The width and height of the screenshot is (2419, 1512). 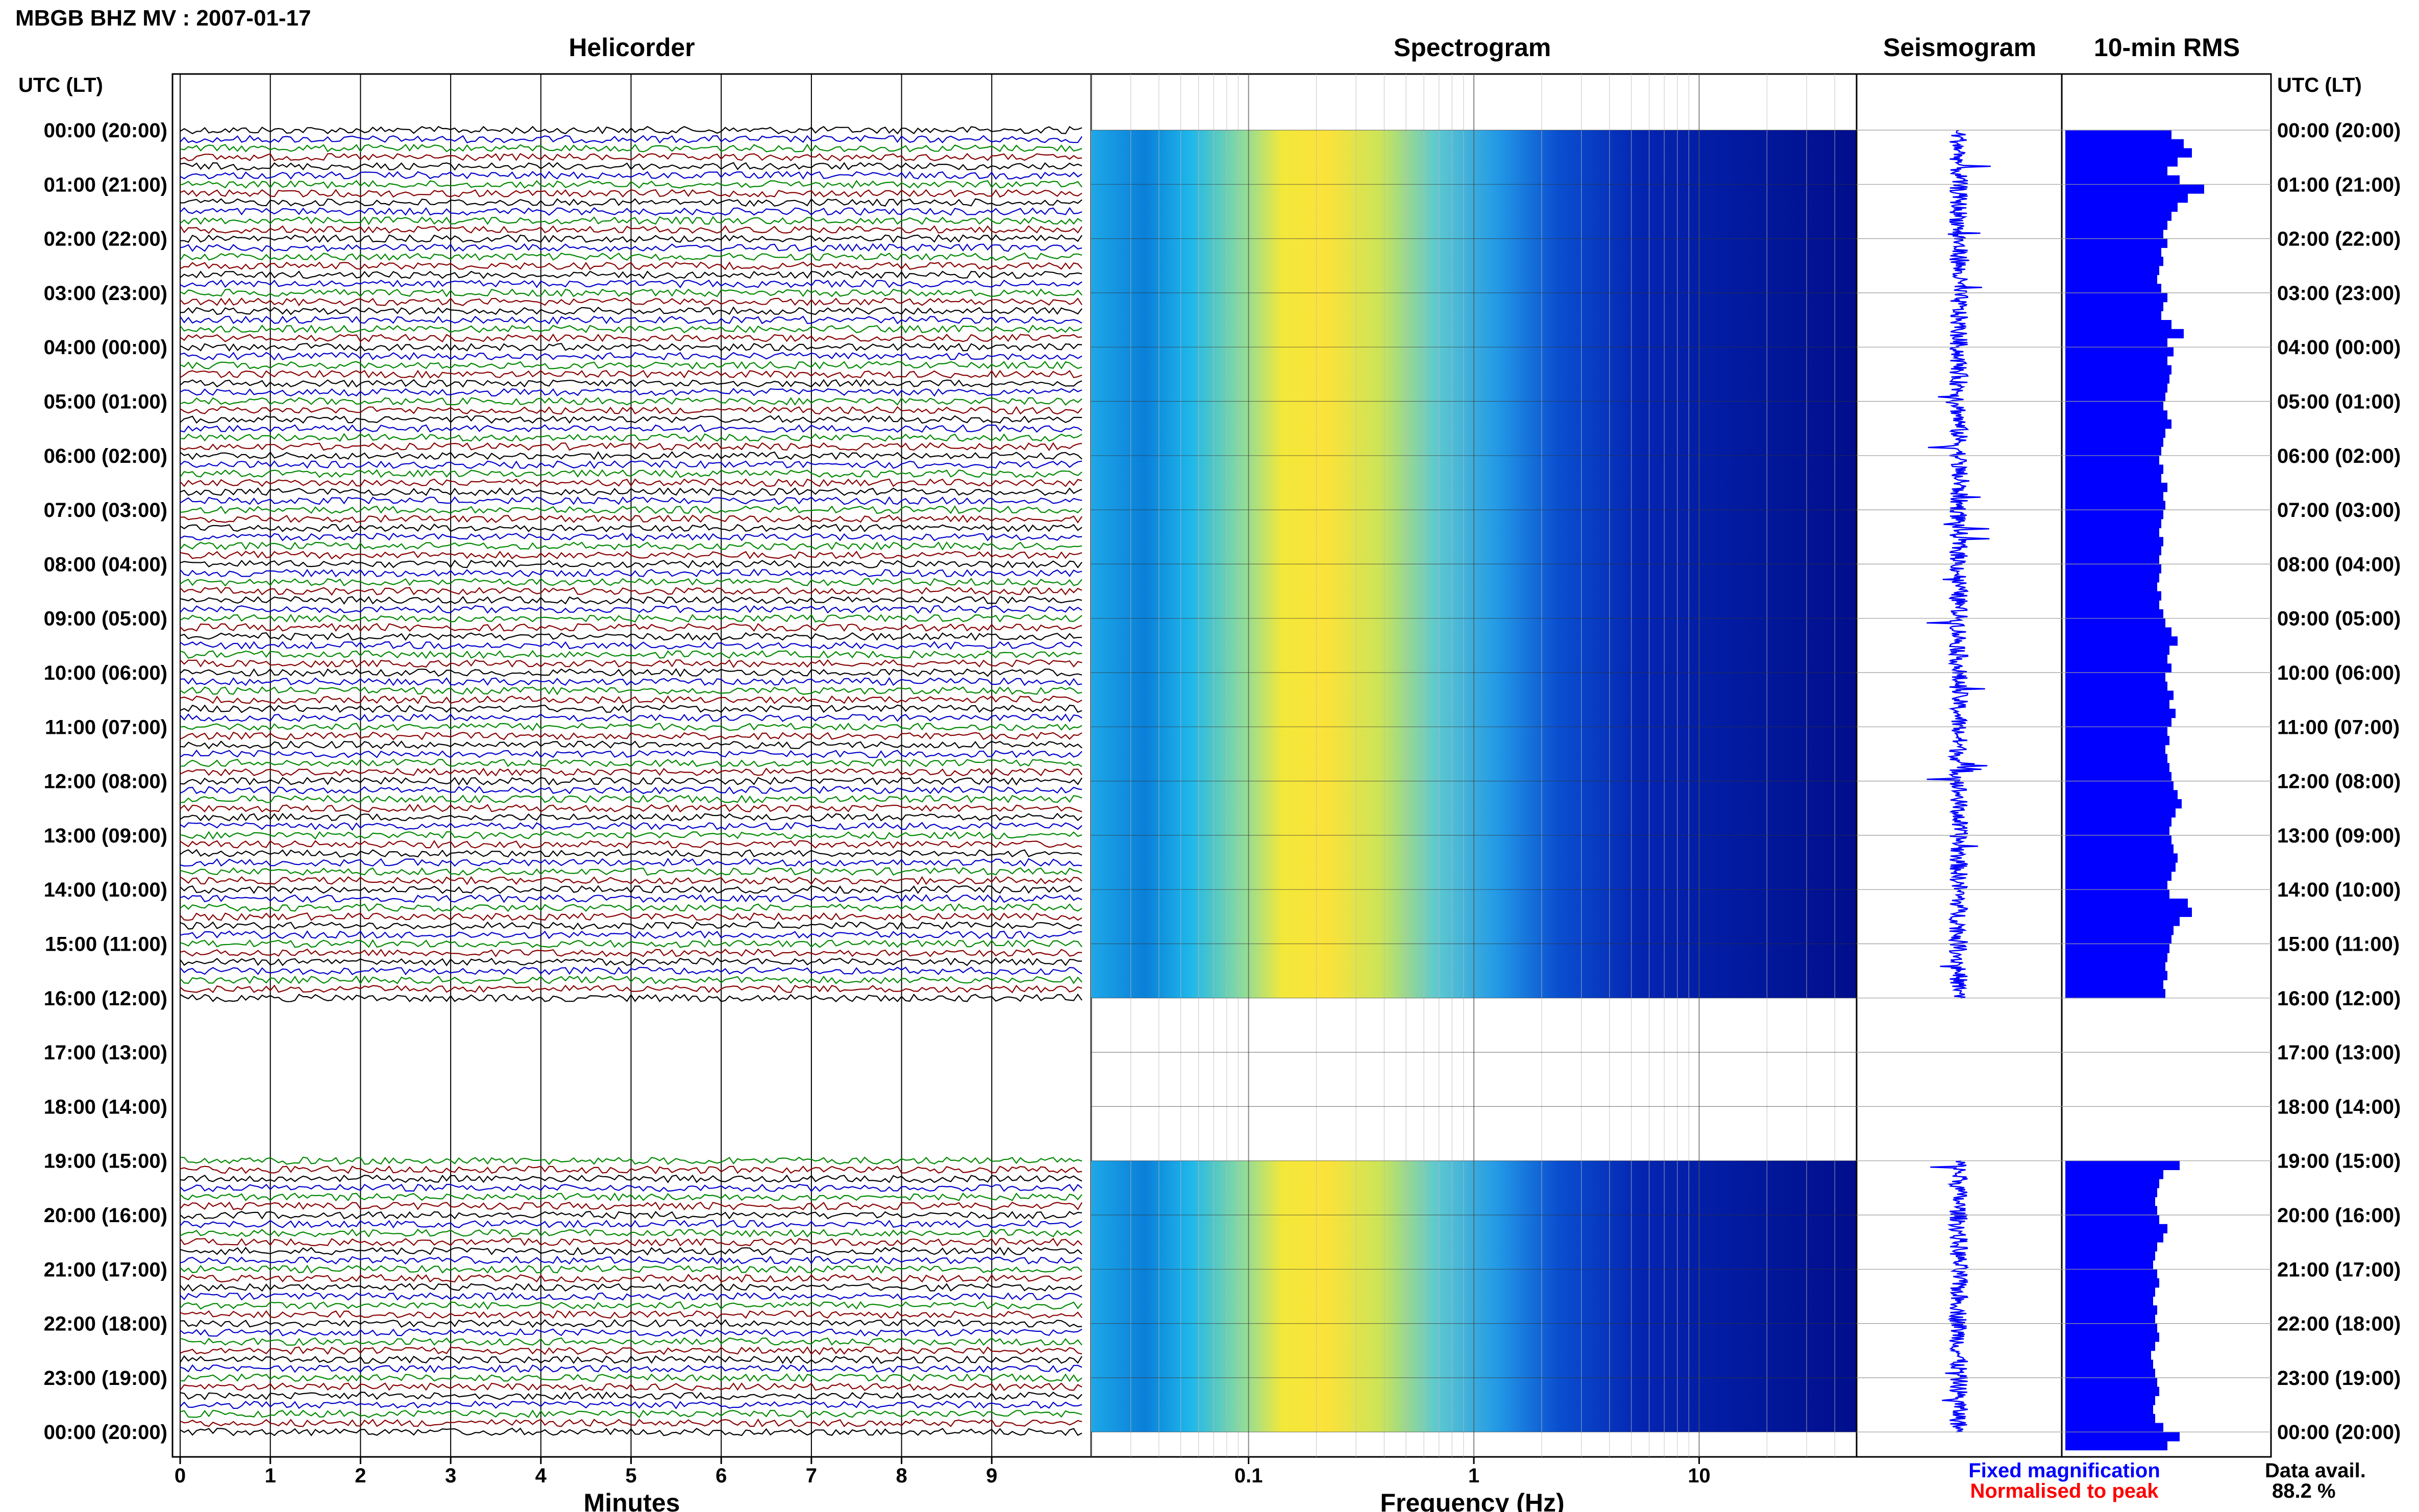 What do you see at coordinates (2339, 184) in the screenshot?
I see `time-label-right: 01:00 (21:00)` at bounding box center [2339, 184].